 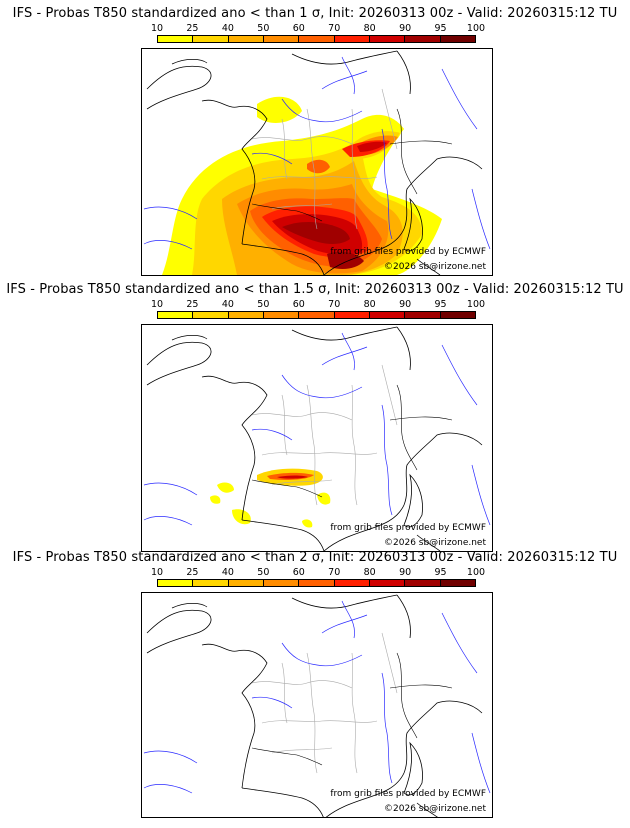 What do you see at coordinates (324, 159) in the screenshot?
I see `region-borders` at bounding box center [324, 159].